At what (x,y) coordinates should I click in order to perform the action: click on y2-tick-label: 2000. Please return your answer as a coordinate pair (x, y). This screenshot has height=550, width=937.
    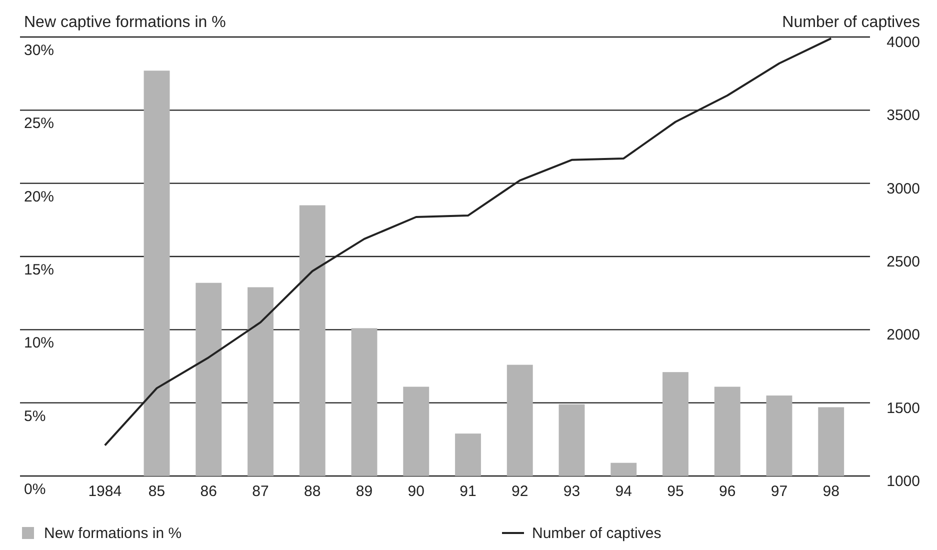
    Looking at the image, I should click on (903, 335).